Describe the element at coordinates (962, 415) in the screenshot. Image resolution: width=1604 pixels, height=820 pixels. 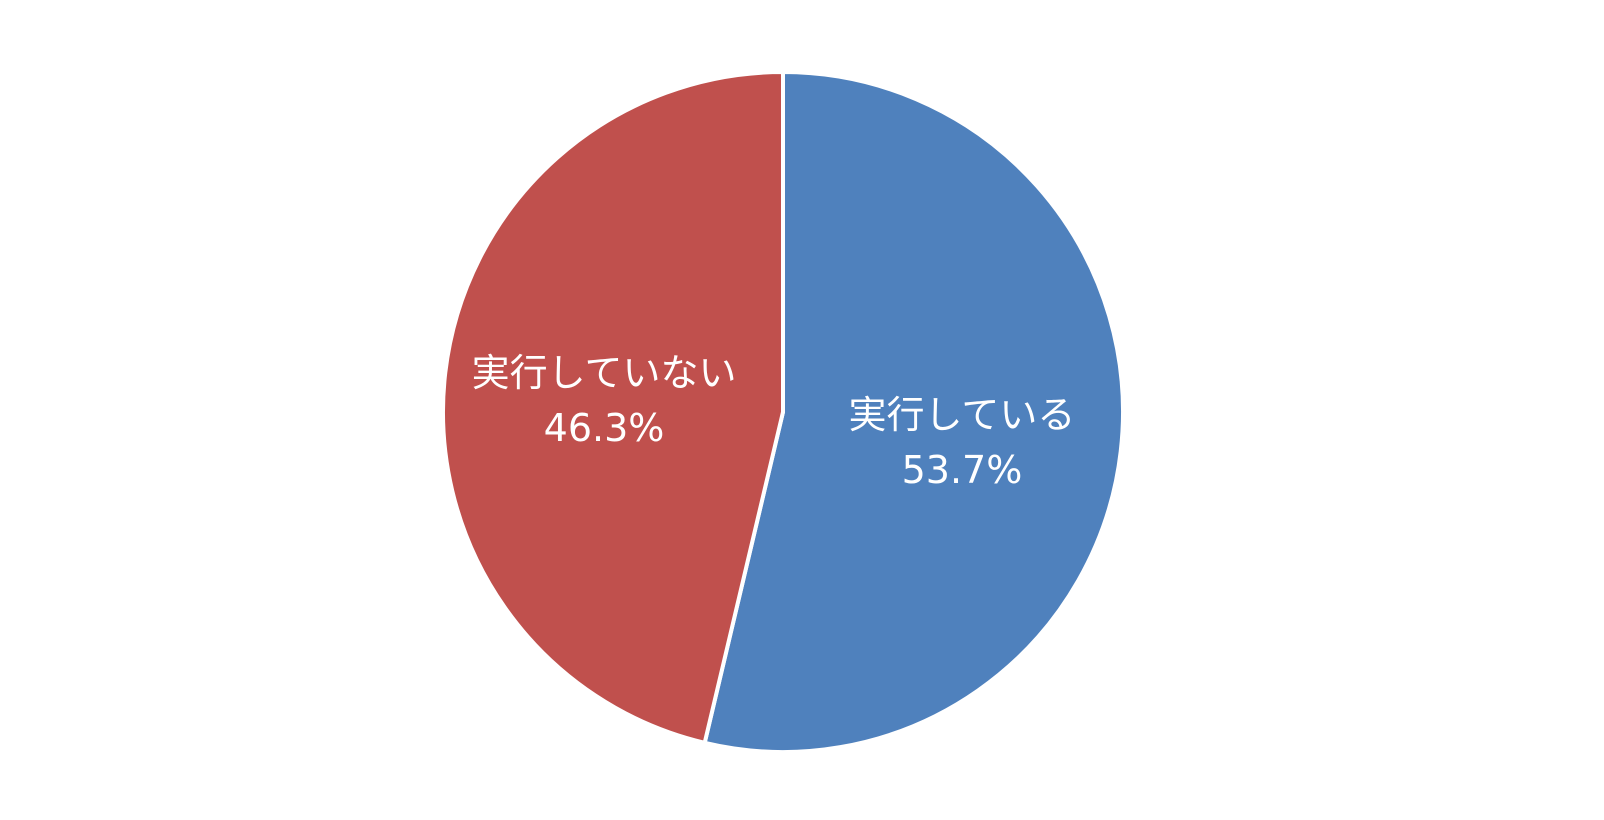
I see `slice-label: 実行している` at that location.